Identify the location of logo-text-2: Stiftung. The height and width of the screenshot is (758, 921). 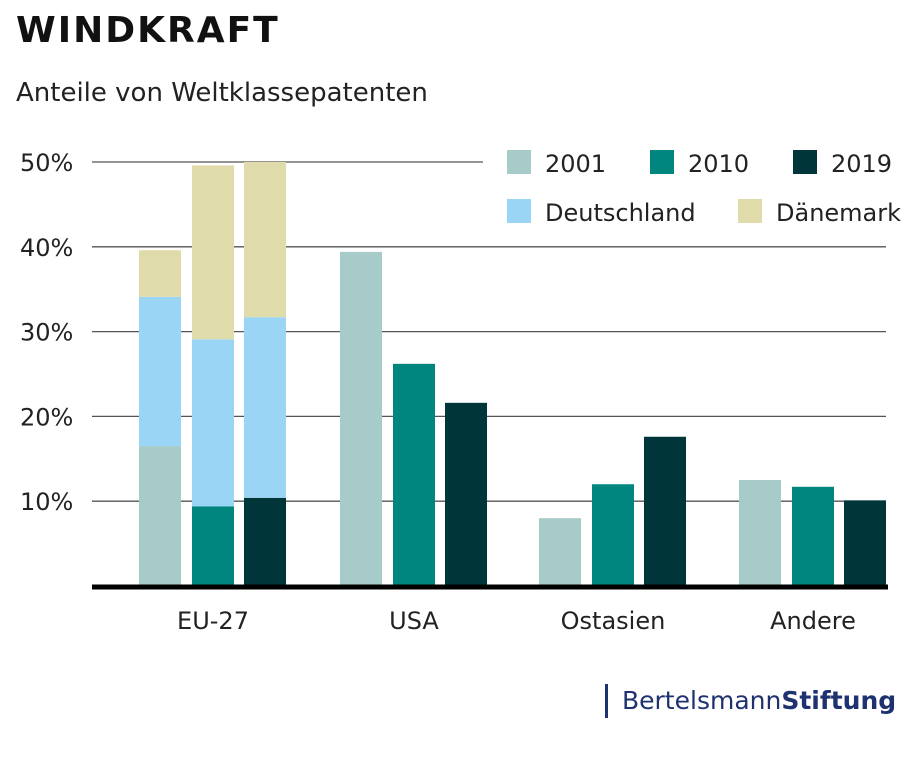
(839, 700).